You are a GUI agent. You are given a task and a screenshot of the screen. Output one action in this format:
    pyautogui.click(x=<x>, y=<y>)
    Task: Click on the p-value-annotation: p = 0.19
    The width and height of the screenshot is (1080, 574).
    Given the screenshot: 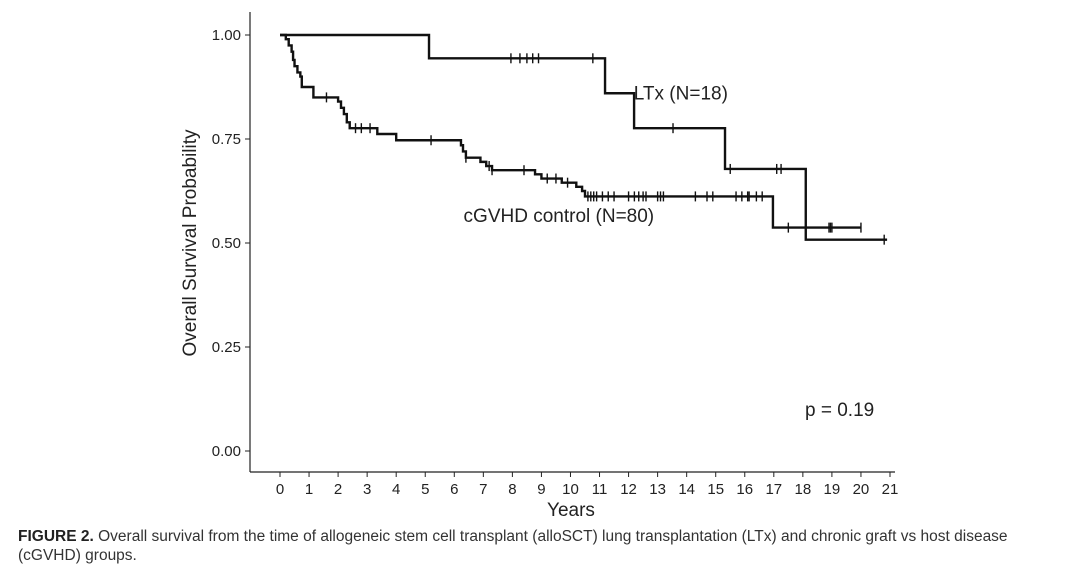 What is the action you would take?
    pyautogui.click(x=839, y=410)
    